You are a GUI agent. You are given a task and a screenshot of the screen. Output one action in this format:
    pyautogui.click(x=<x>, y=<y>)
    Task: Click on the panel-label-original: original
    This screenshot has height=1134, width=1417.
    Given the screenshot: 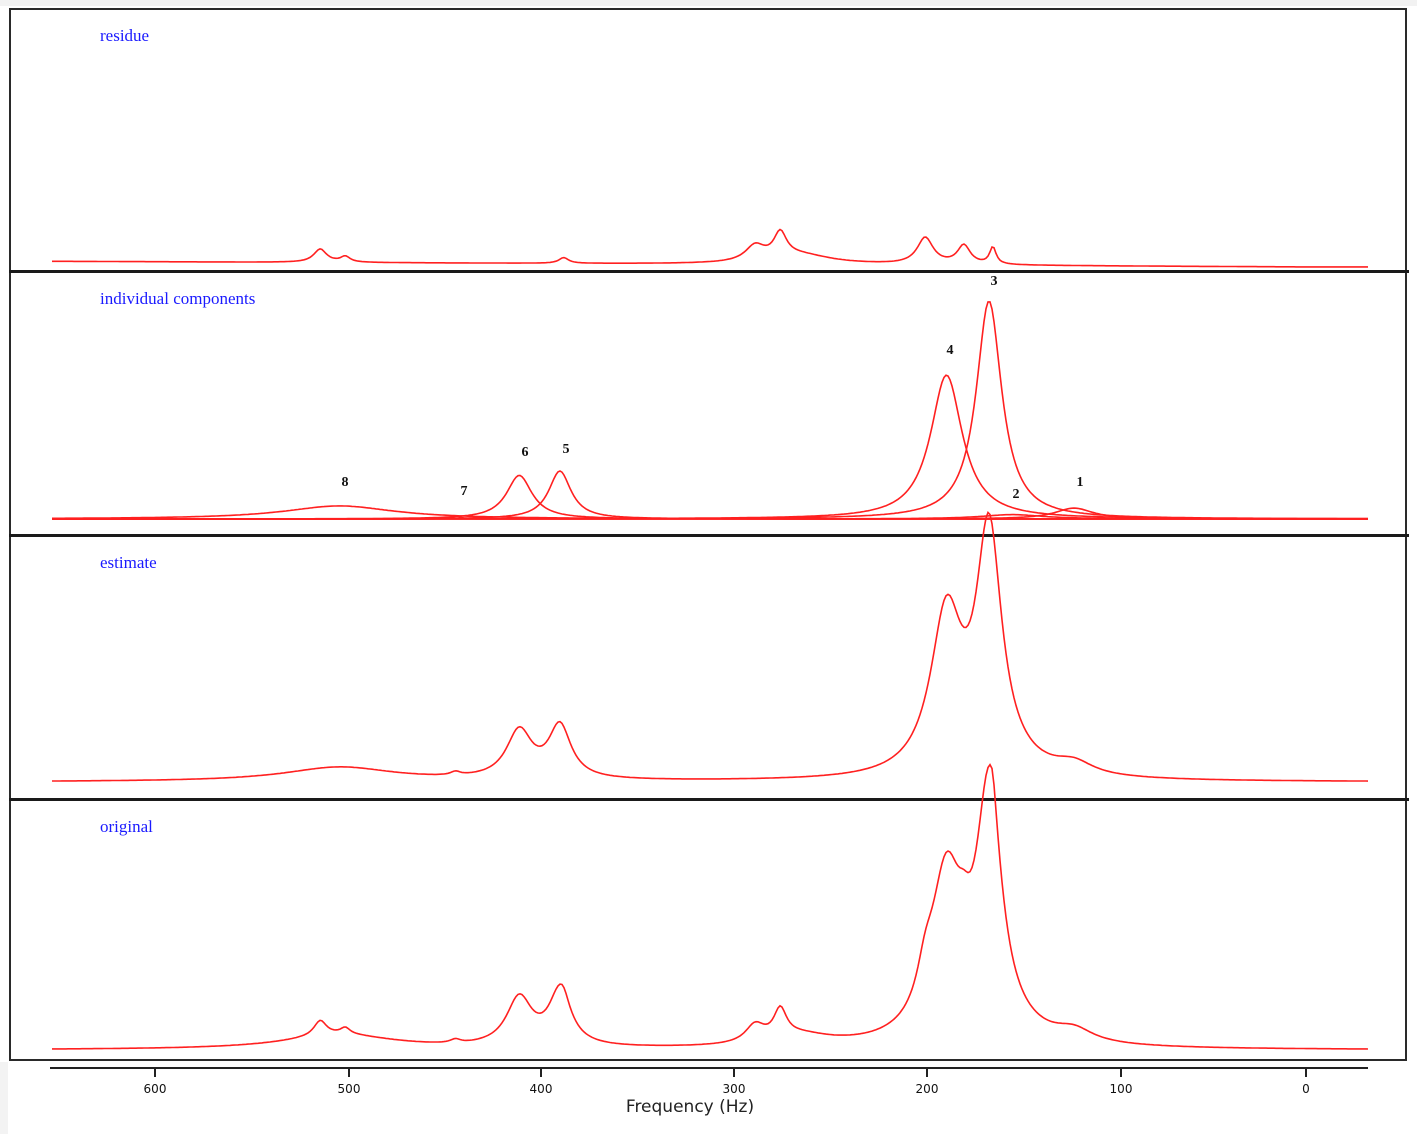 What is the action you would take?
    pyautogui.click(x=126, y=826)
    